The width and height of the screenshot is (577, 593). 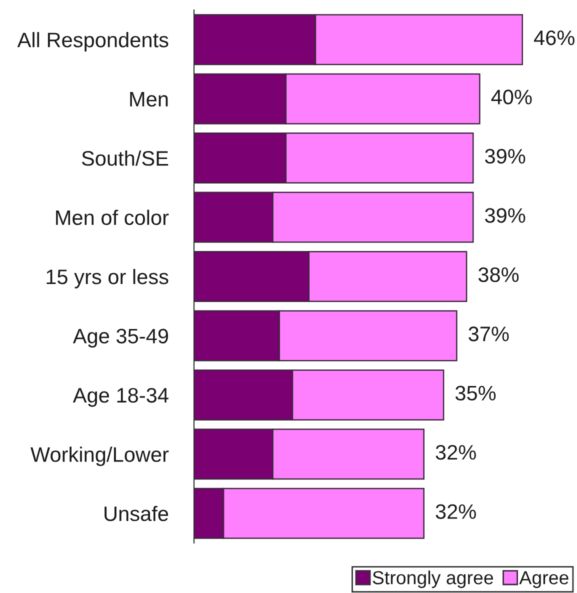 I want to click on y-tick-label: Age 18-34, so click(x=120, y=397).